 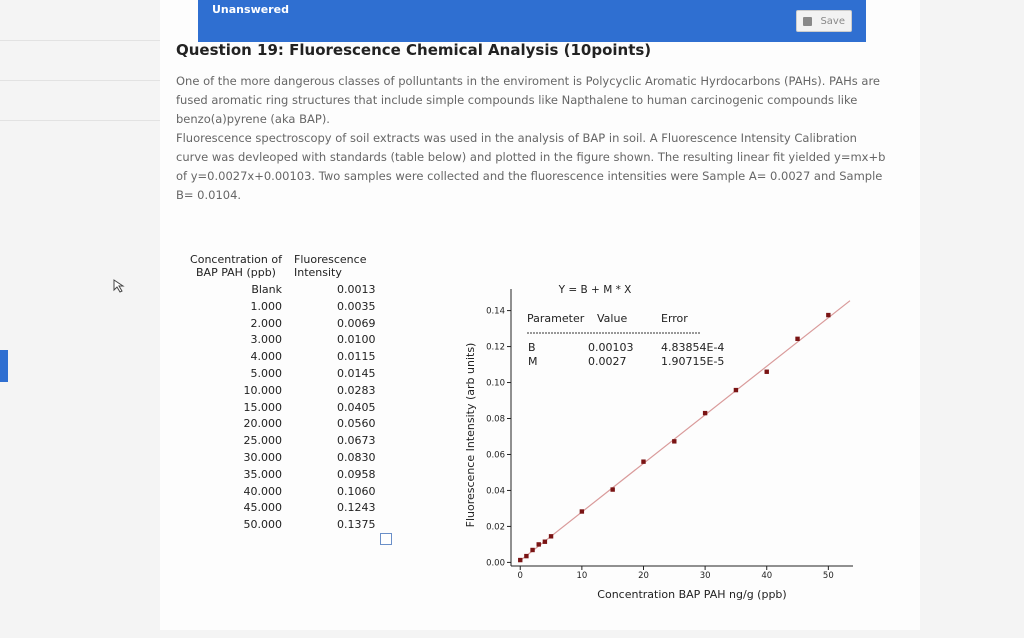 What do you see at coordinates (495, 384) in the screenshot?
I see `y-tick-label: 0.10` at bounding box center [495, 384].